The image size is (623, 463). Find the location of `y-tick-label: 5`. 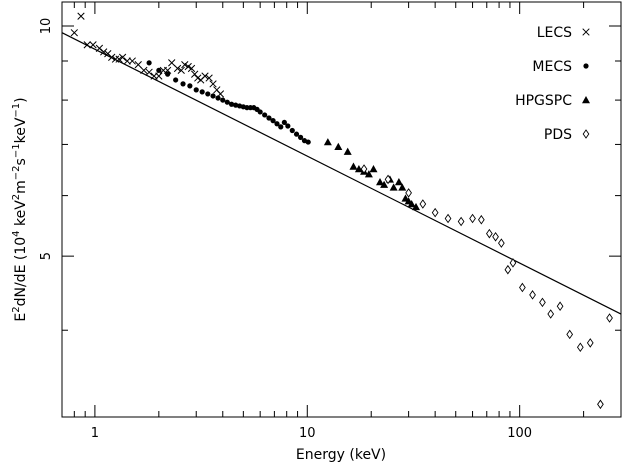

y-tick-label: 5 is located at coordinates (46, 256).